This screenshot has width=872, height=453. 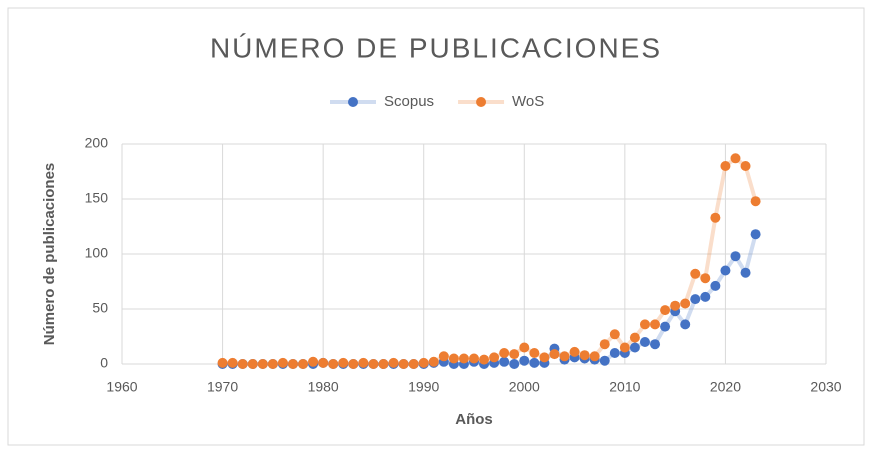 I want to click on legend-label: Scopus, so click(x=409, y=101).